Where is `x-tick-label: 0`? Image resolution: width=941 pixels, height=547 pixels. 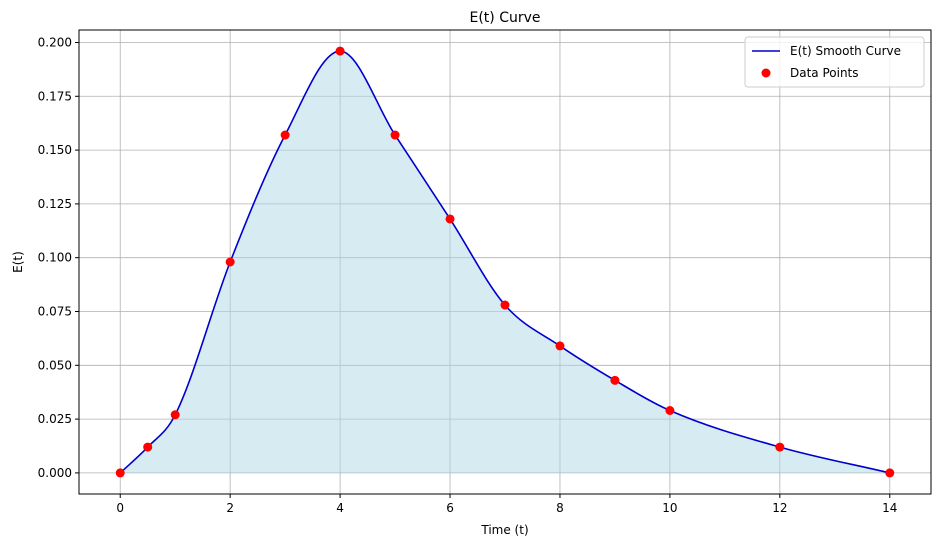
x-tick-label: 0 is located at coordinates (120, 508).